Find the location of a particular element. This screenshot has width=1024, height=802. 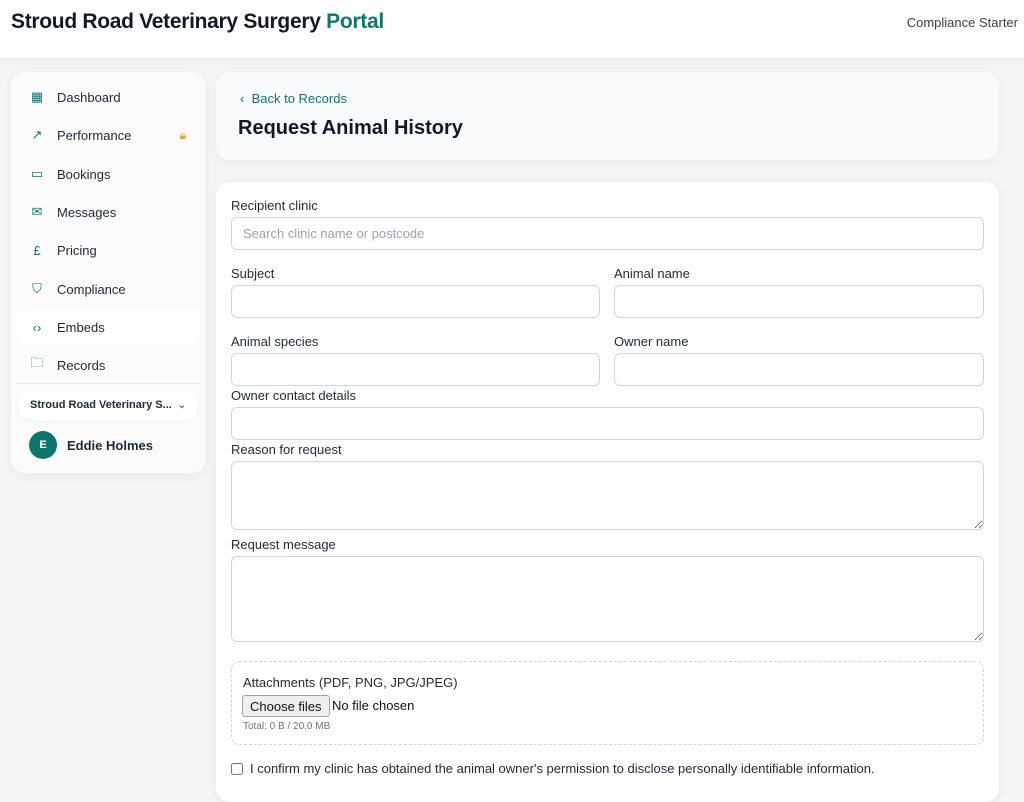

divider is located at coordinates (108, 383).